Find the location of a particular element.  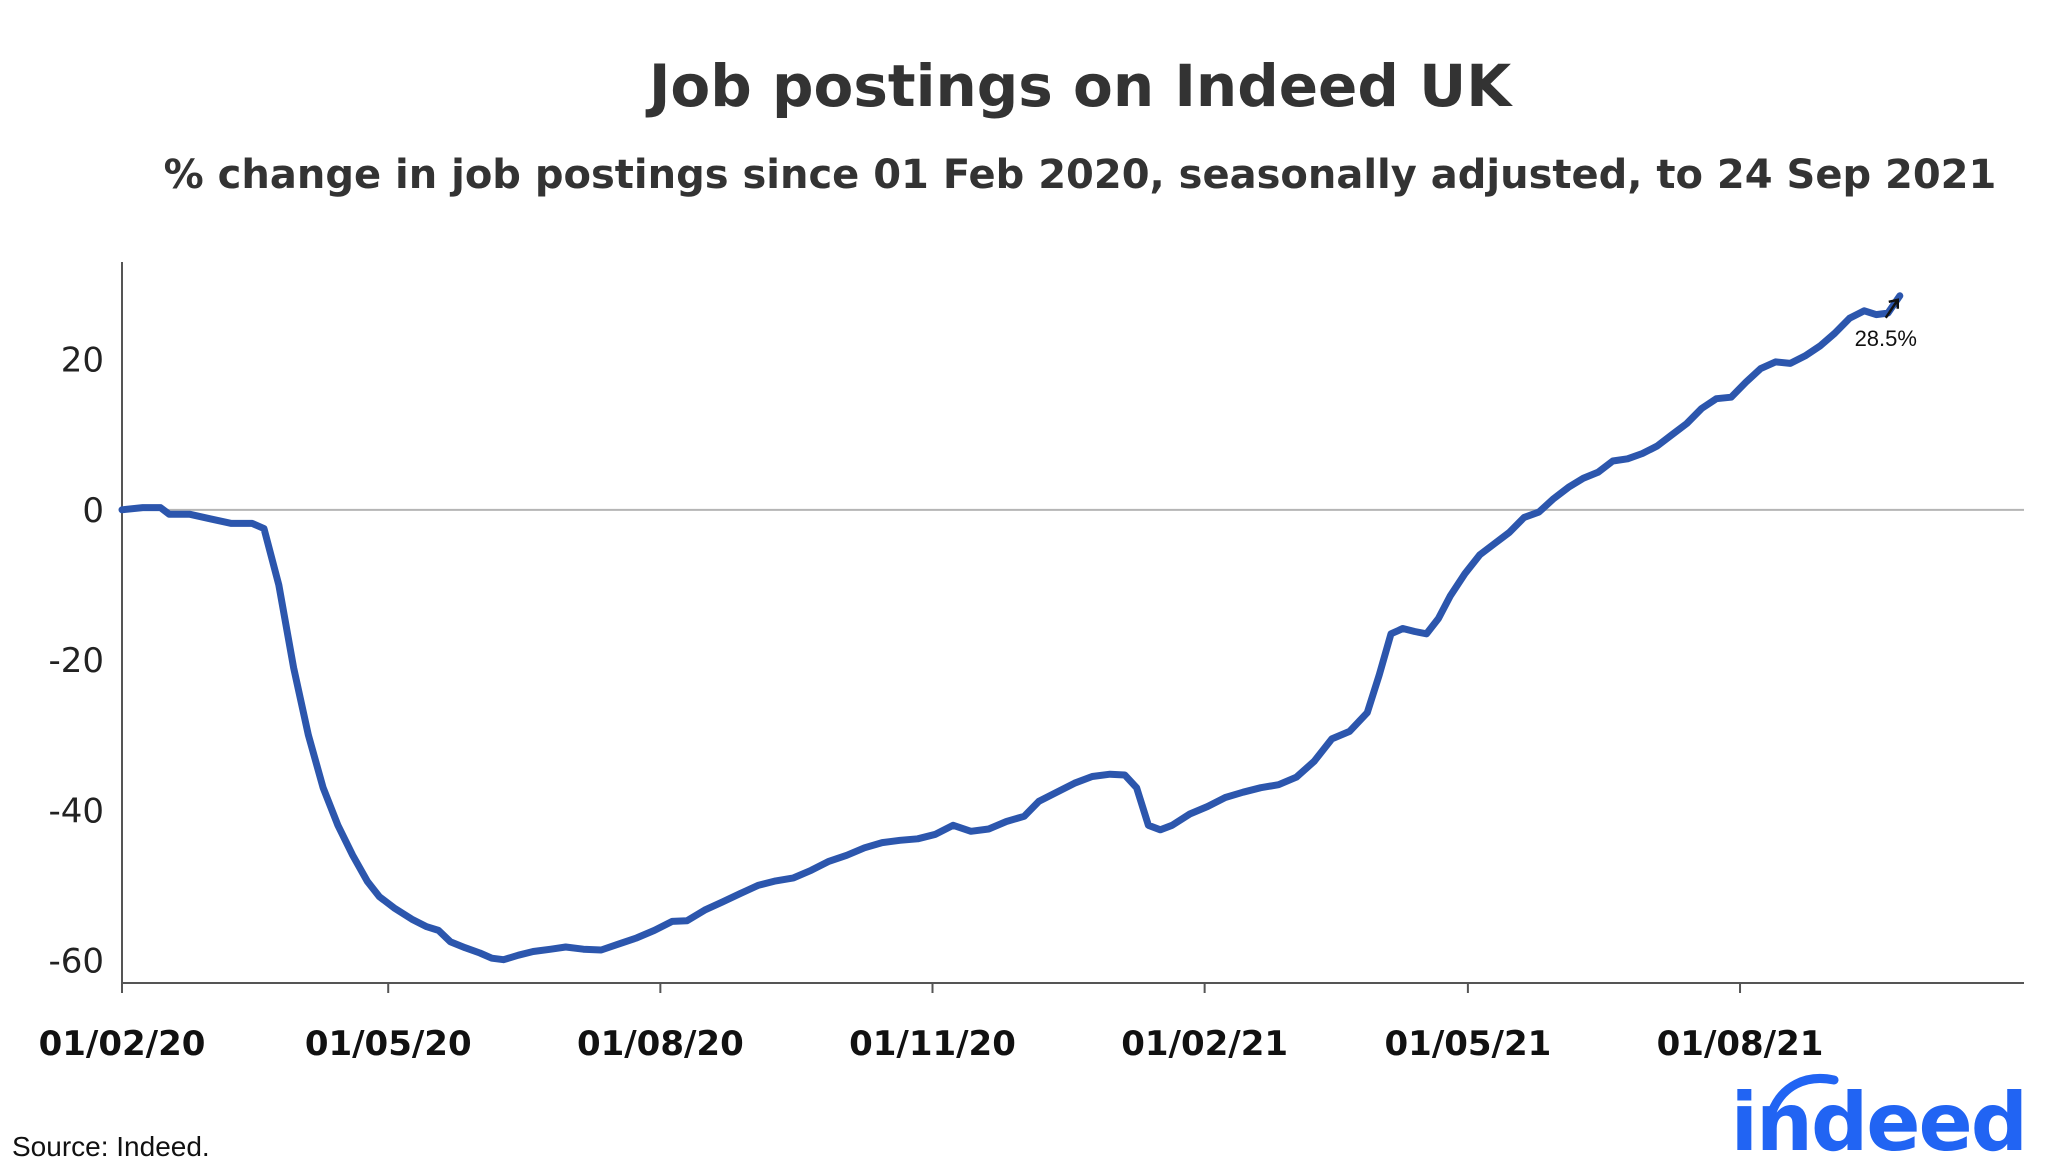

y-tick-label: -20 is located at coordinates (76, 661).